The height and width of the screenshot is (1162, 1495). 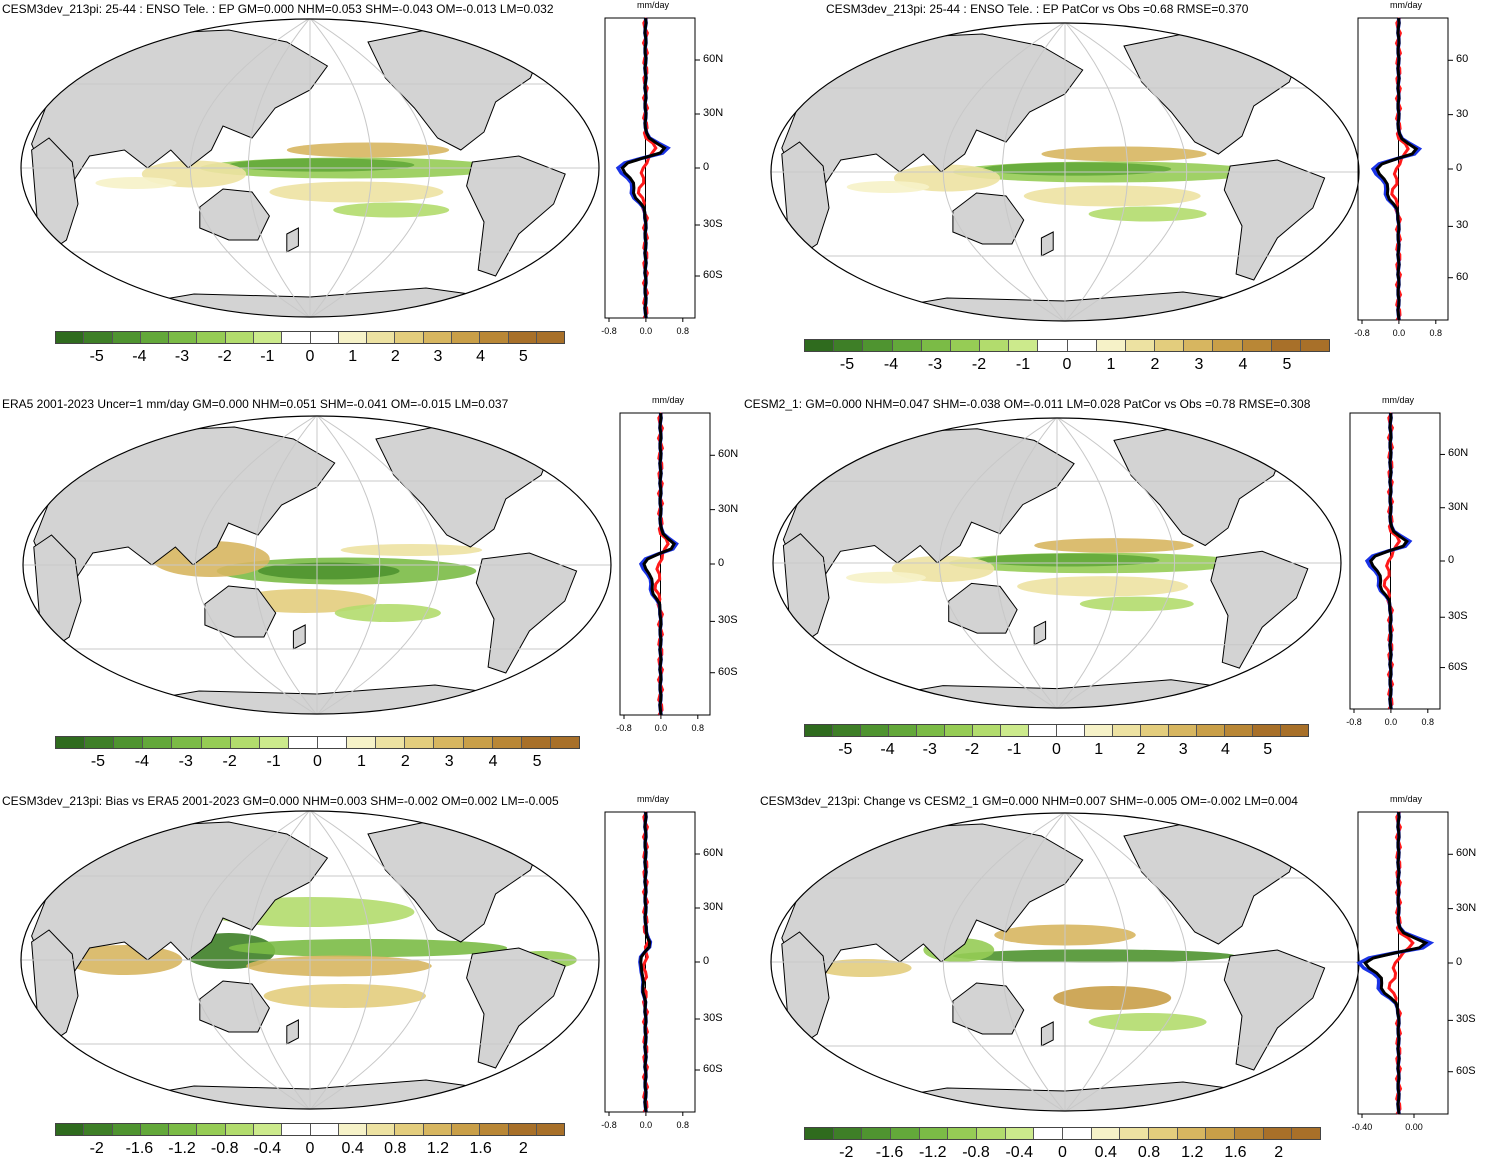 I want to click on lat-tick-label: 0, so click(x=706, y=961).